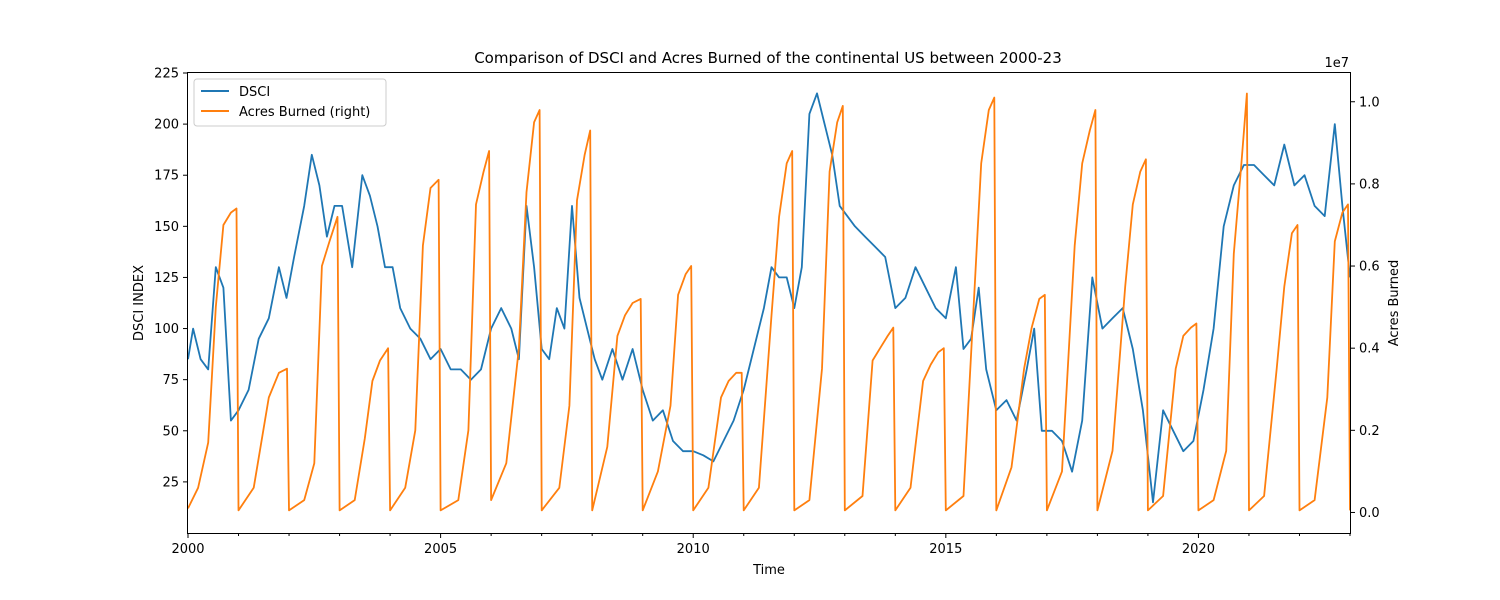  What do you see at coordinates (170, 482) in the screenshot?
I see `y-tick-label-left: 25` at bounding box center [170, 482].